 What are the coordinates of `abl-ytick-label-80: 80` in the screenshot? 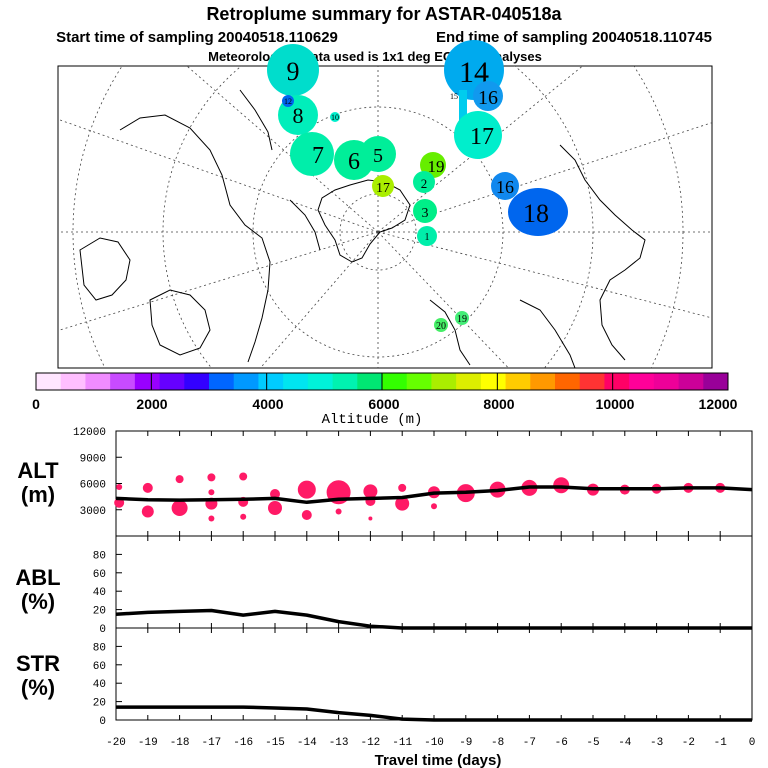 It's located at (99, 556).